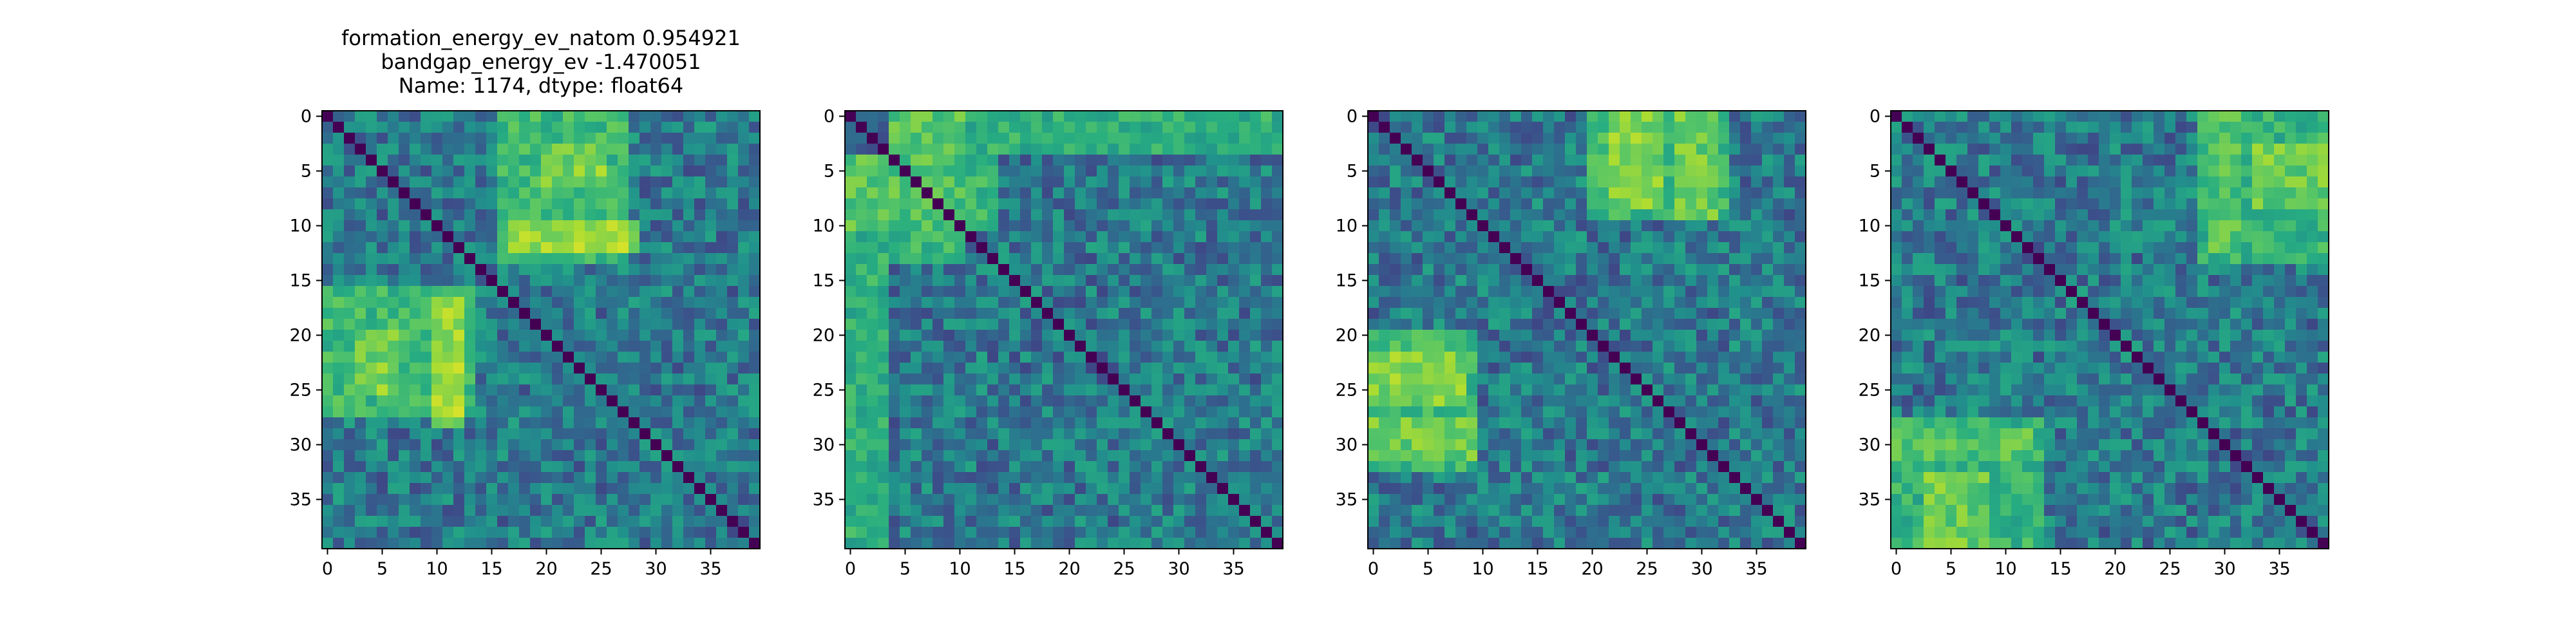 Image resolution: width=2576 pixels, height=644 pixels. What do you see at coordinates (824, 445) in the screenshot?
I see `y-tick-label: 30` at bounding box center [824, 445].